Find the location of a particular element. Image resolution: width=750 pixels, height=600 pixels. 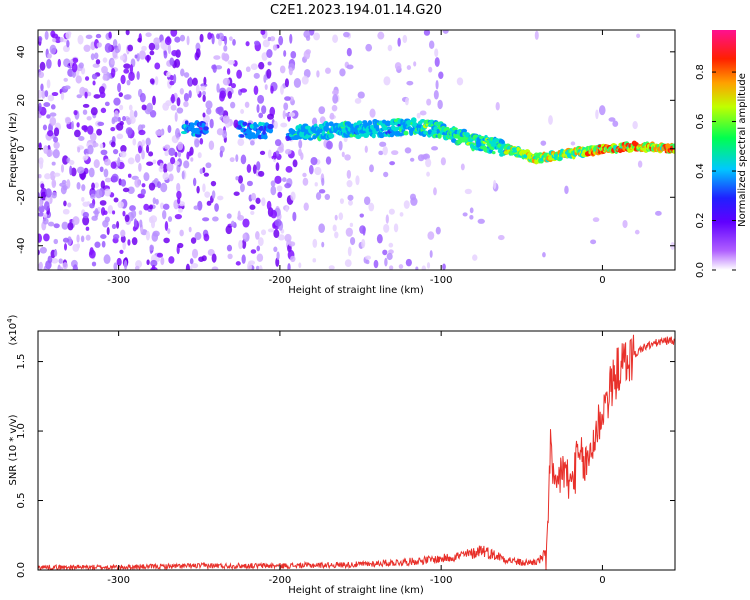

figure-title: C2E1.2023.194.01.14.G20 is located at coordinates (356, 10).